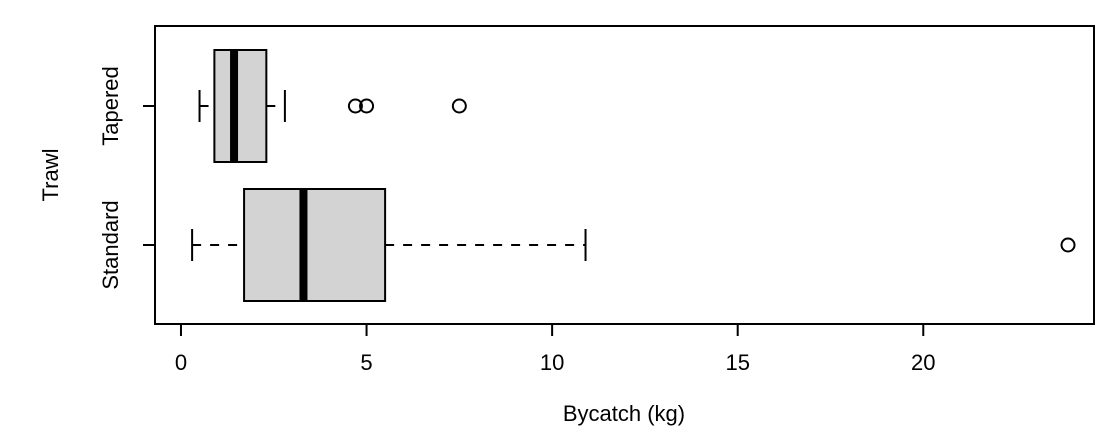  I want to click on x-tick-label: 0, so click(181, 362).